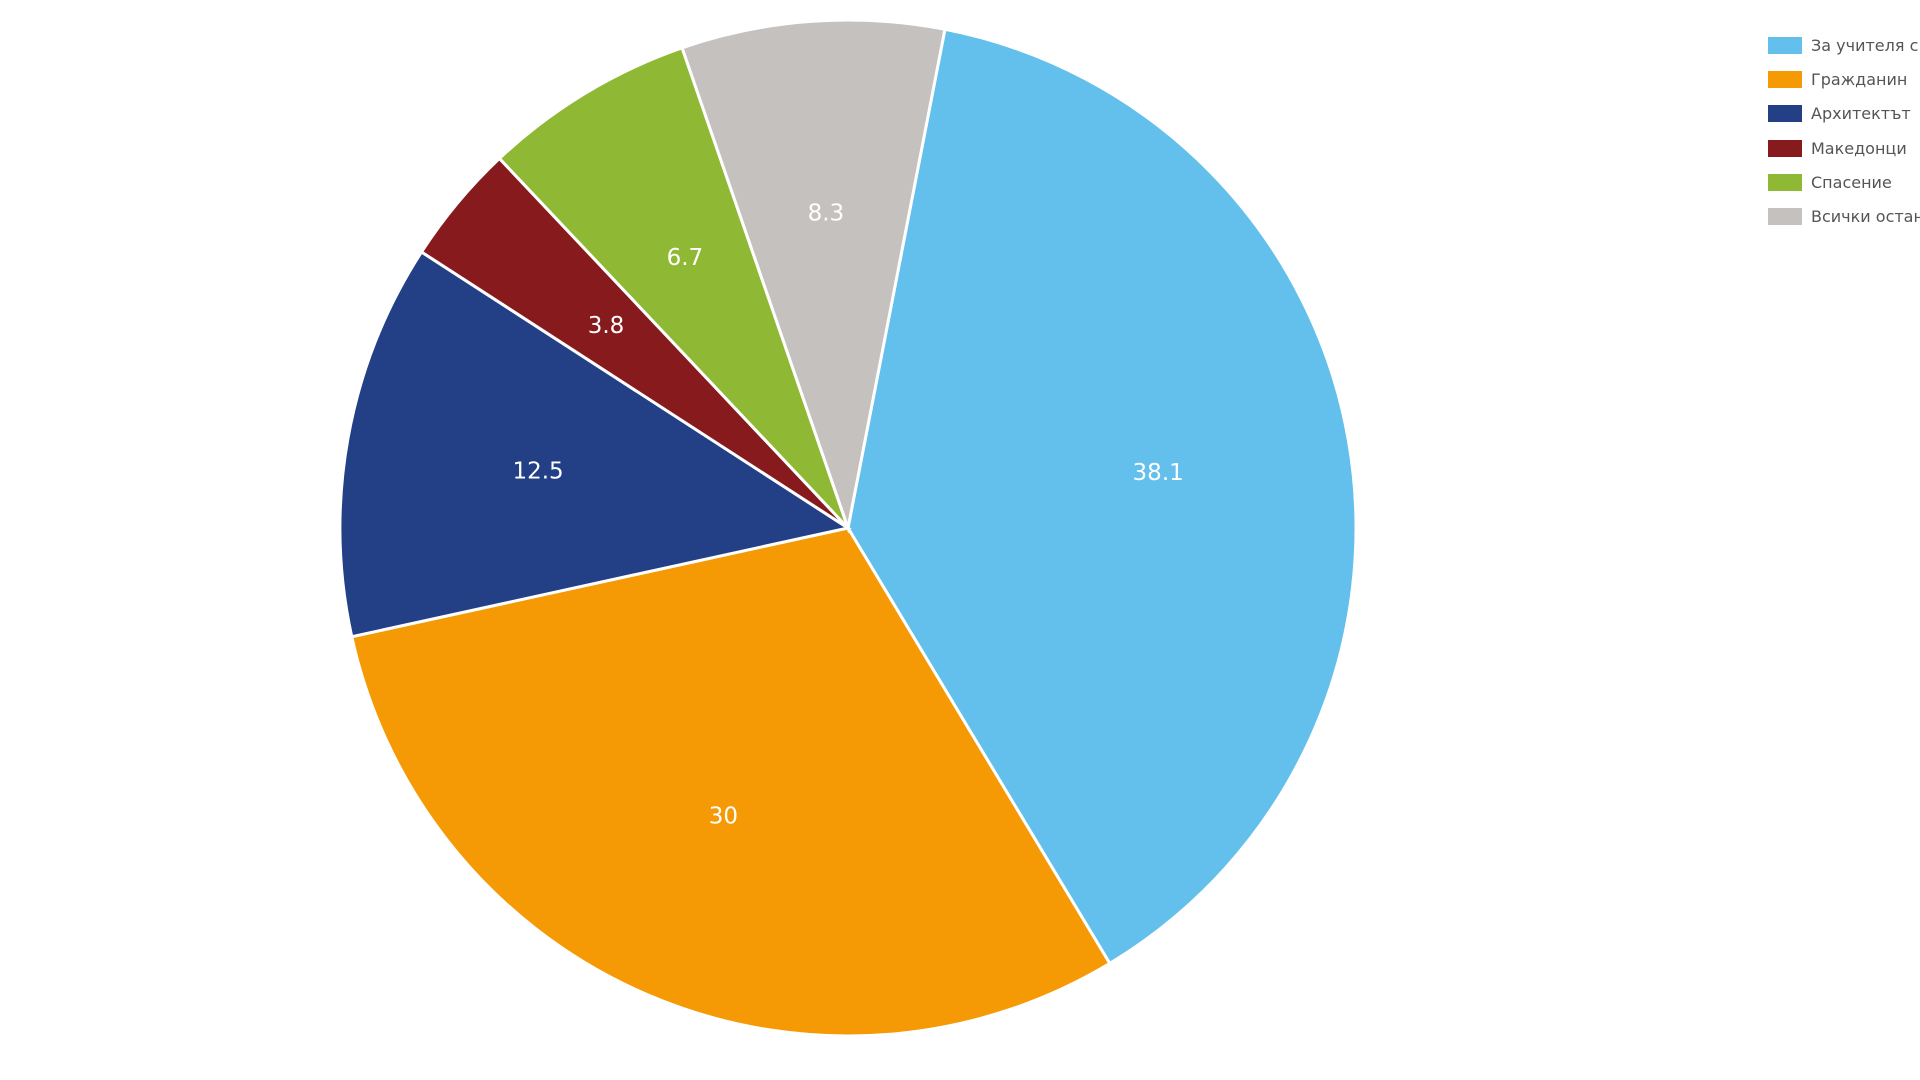  Describe the element at coordinates (537, 471) in the screenshot. I see `slice-value-label: 12.5` at that location.